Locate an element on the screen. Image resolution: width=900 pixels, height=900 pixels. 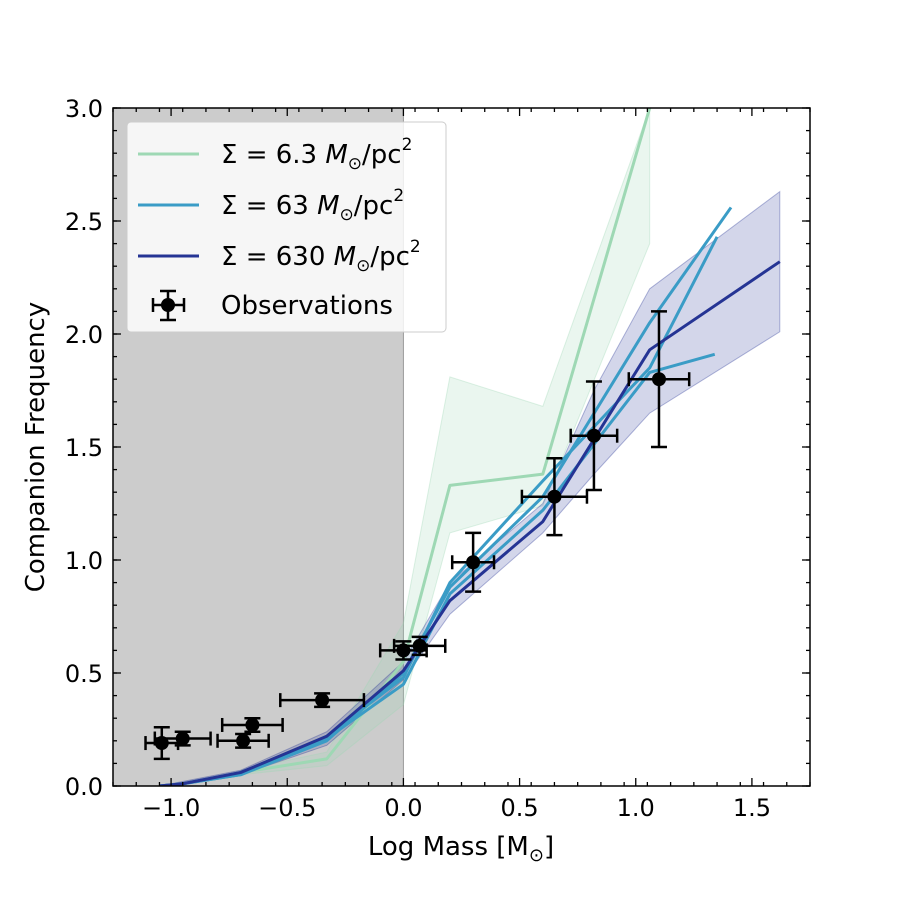
x-tick-label-5: 1.5 is located at coordinates (752, 808).